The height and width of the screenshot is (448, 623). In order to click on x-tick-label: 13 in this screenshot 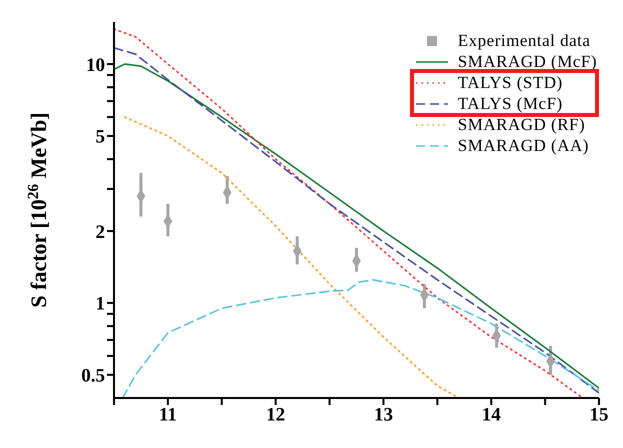, I will do `click(383, 415)`.